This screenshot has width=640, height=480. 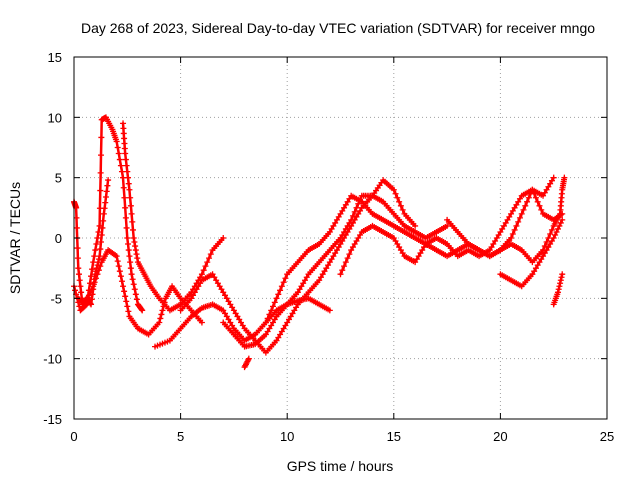 What do you see at coordinates (394, 436) in the screenshot?
I see `x-tick-label: 15` at bounding box center [394, 436].